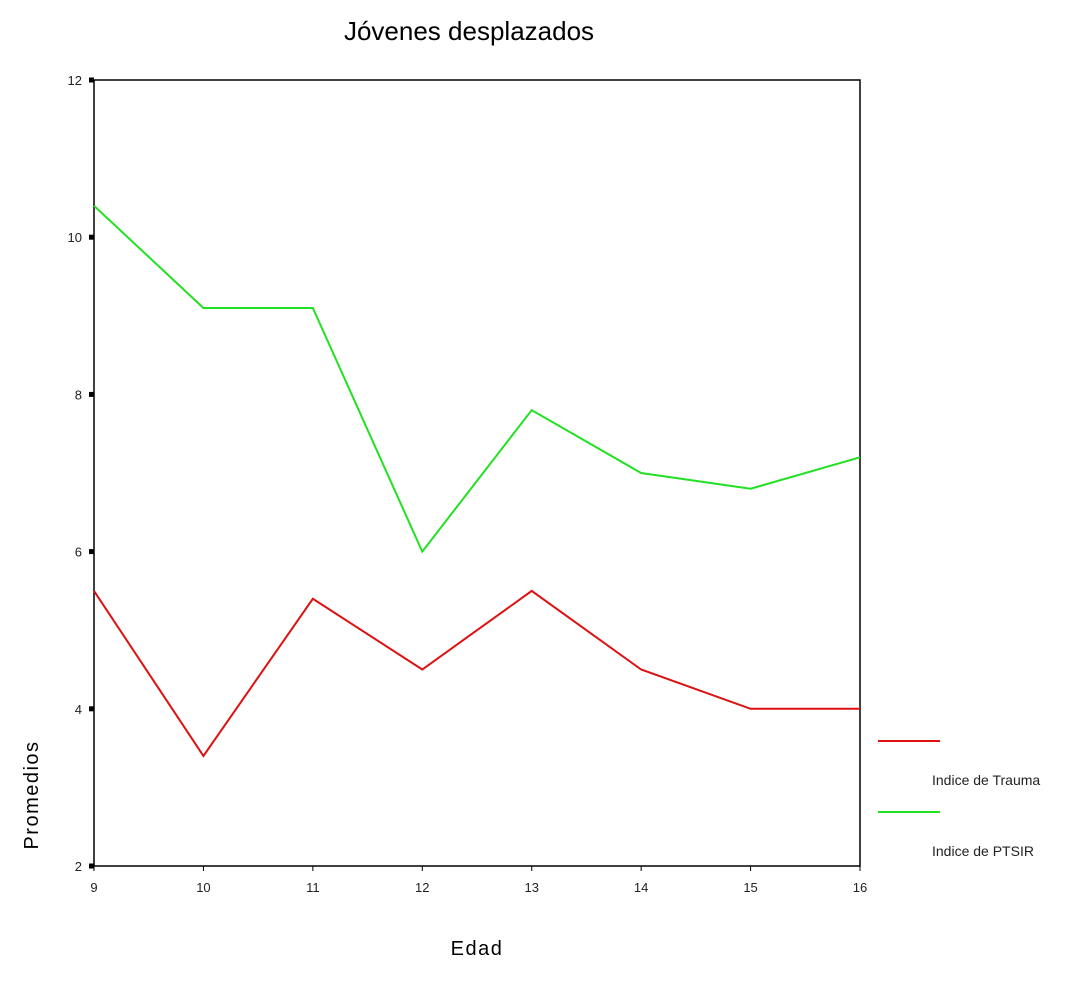 This screenshot has height=984, width=1077. I want to click on x-tick-label: 9, so click(93, 887).